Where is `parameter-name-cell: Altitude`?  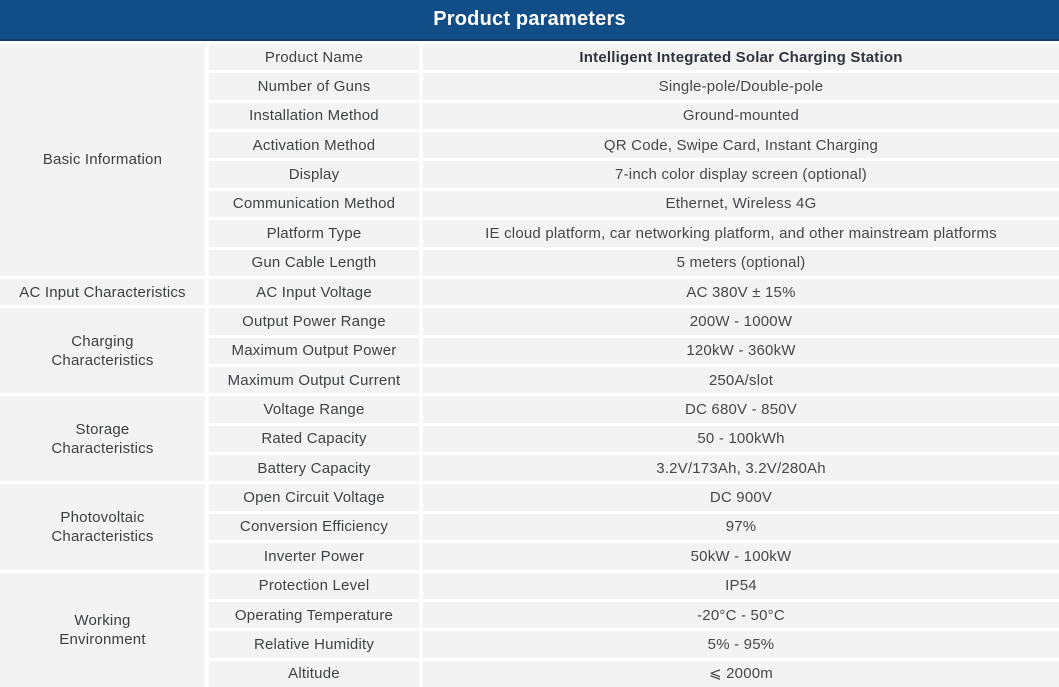 parameter-name-cell: Altitude is located at coordinates (314, 673).